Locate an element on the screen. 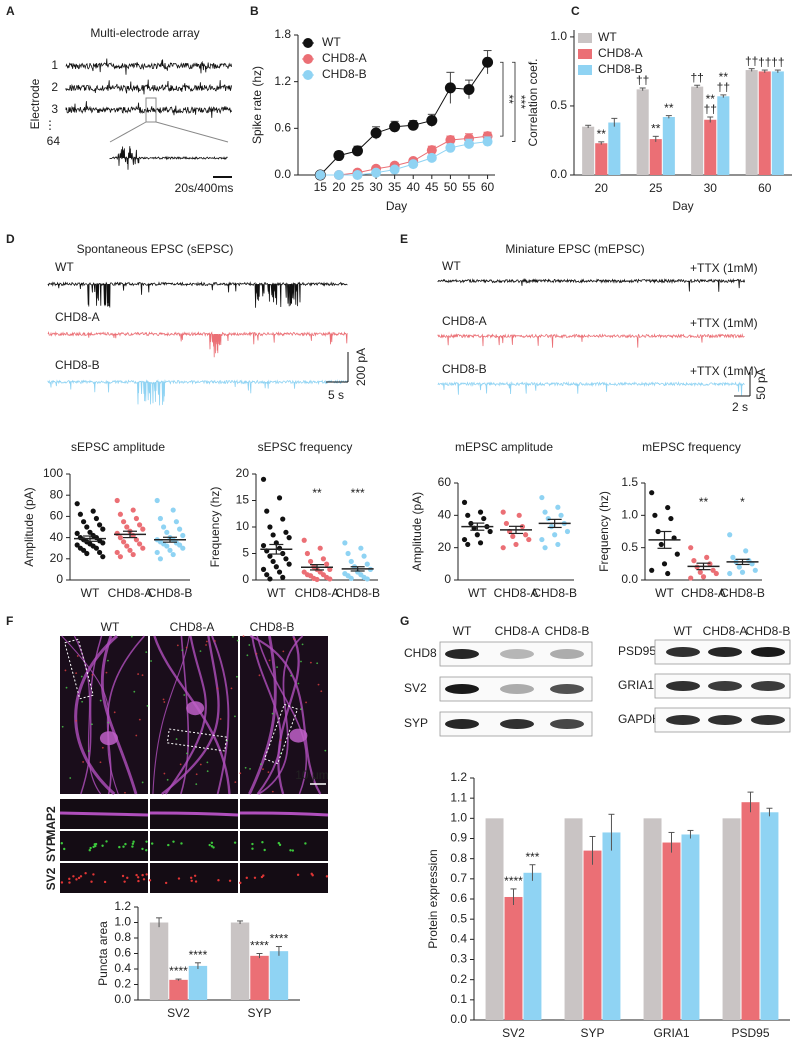 The width and height of the screenshot is (798, 1038). x-tick-label: CHD8-A is located at coordinates (516, 593).